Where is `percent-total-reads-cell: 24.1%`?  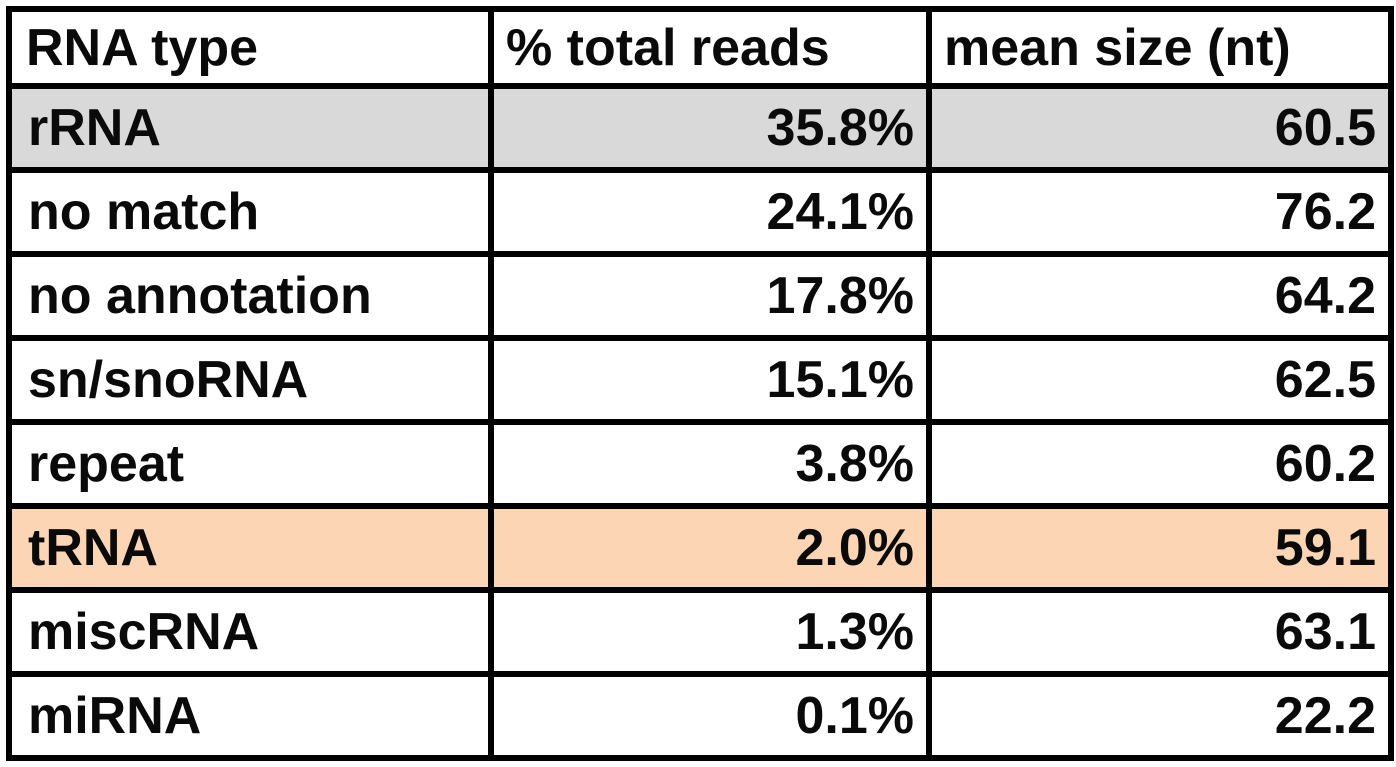 percent-total-reads-cell: 24.1% is located at coordinates (710, 212).